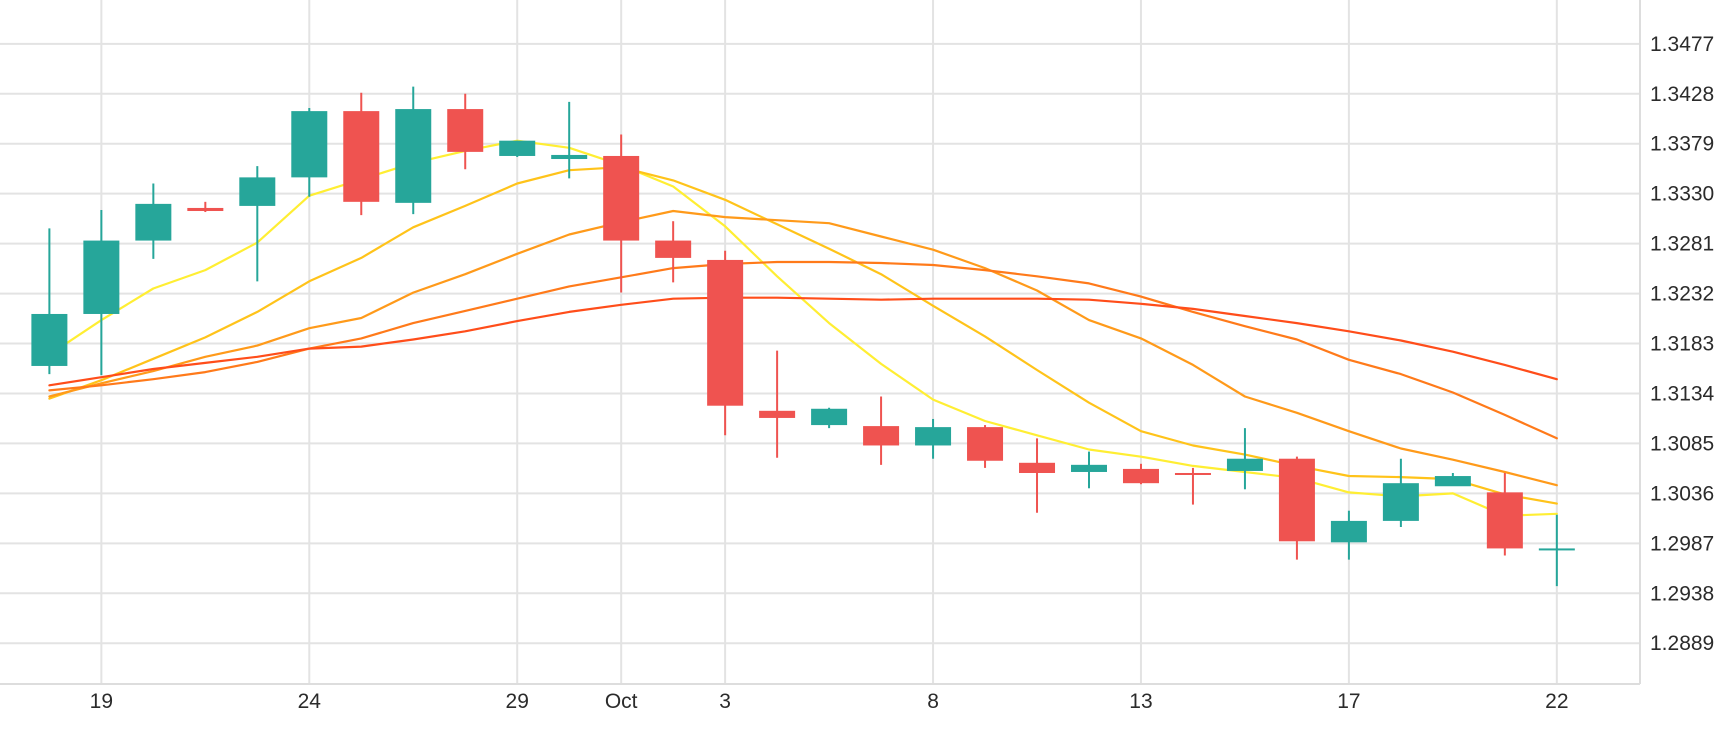 Image resolution: width=1730 pixels, height=730 pixels. Describe the element at coordinates (621, 701) in the screenshot. I see `x-tick-label: Oct` at that location.